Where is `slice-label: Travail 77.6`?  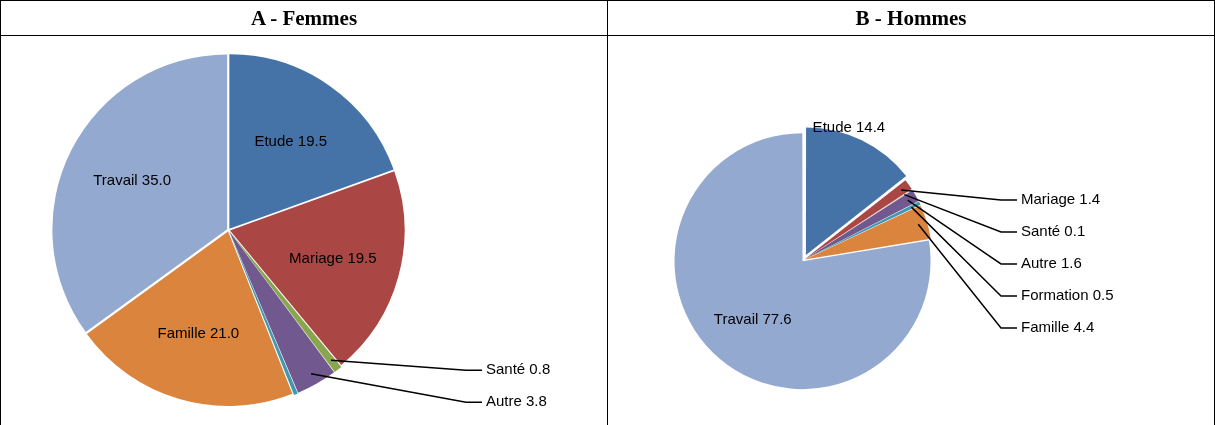 slice-label: Travail 77.6 is located at coordinates (752, 318).